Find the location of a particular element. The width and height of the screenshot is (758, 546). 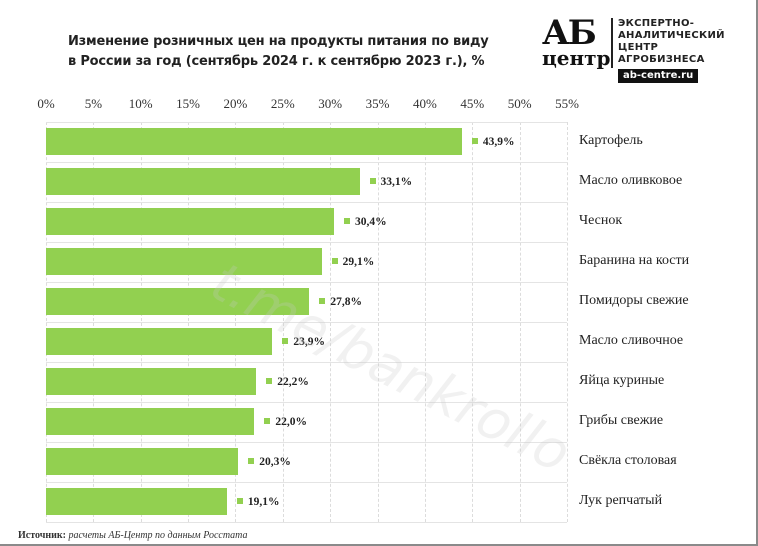

data-label-text: 27,8% is located at coordinates (346, 302).